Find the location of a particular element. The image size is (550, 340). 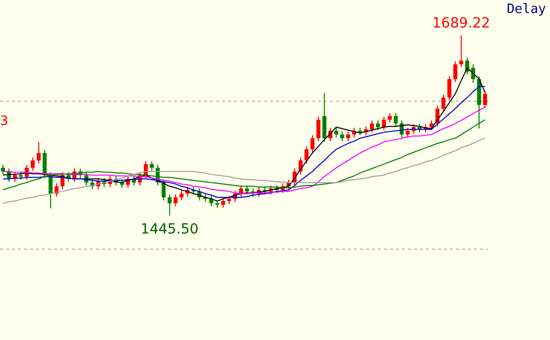

annotation: 3 is located at coordinates (4, 121).